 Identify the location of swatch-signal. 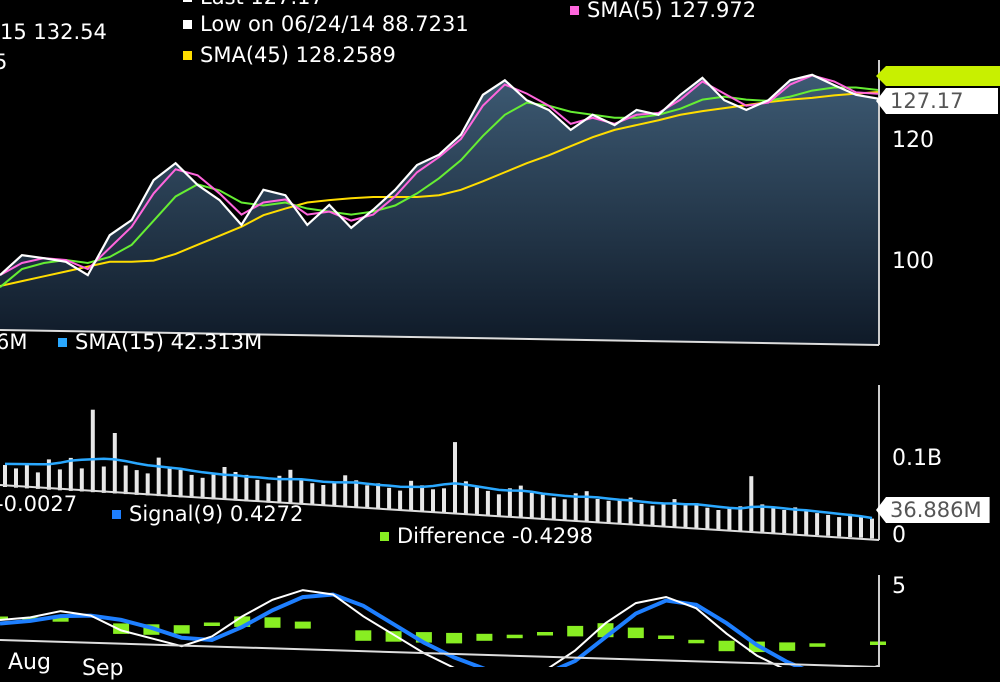
(116, 514).